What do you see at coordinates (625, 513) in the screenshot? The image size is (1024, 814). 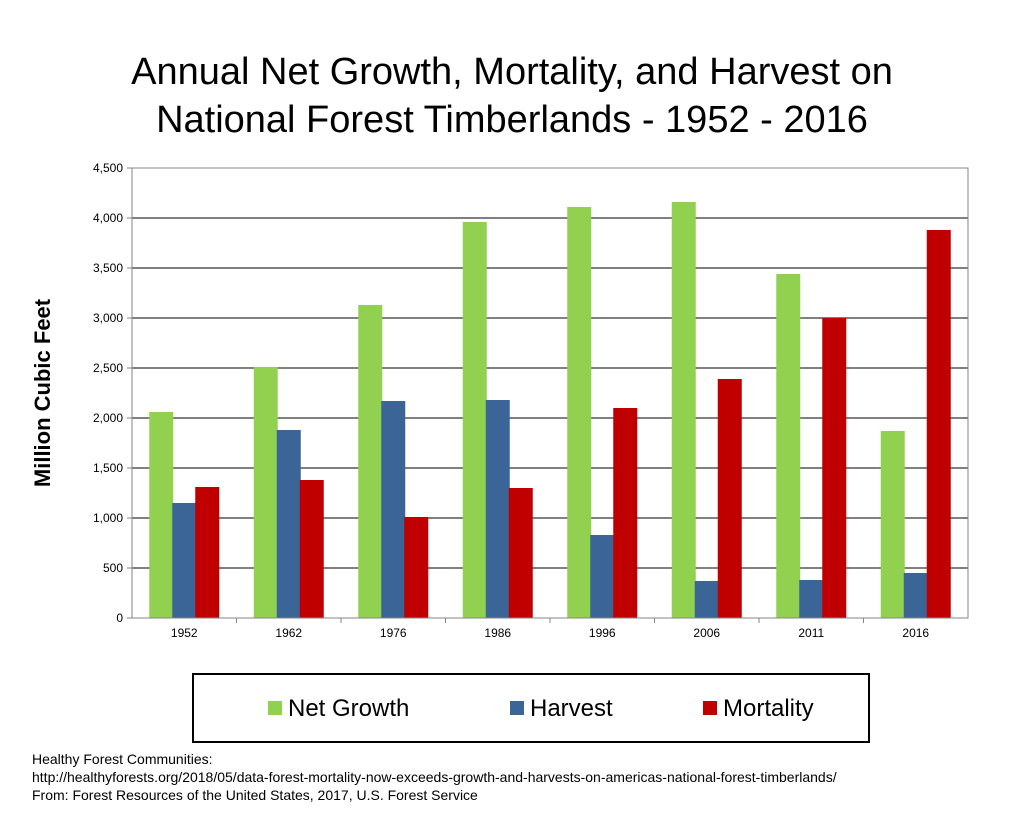 I see `bar-mortality-1996` at bounding box center [625, 513].